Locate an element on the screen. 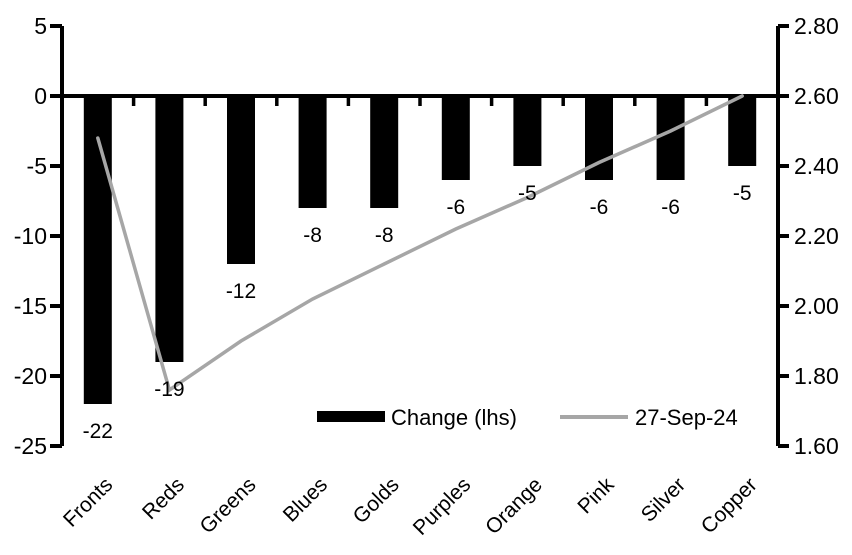  bar-purples is located at coordinates (455, 138).